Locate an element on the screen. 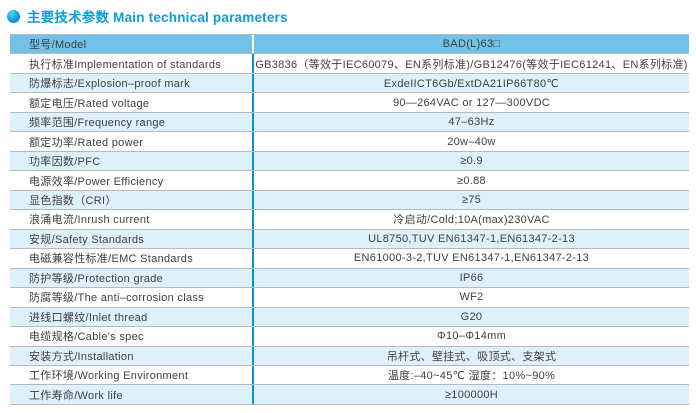 Image resolution: width=696 pixels, height=413 pixels. table-row: 进线口螺纹/Inlet thread G20 is located at coordinates (349, 316).